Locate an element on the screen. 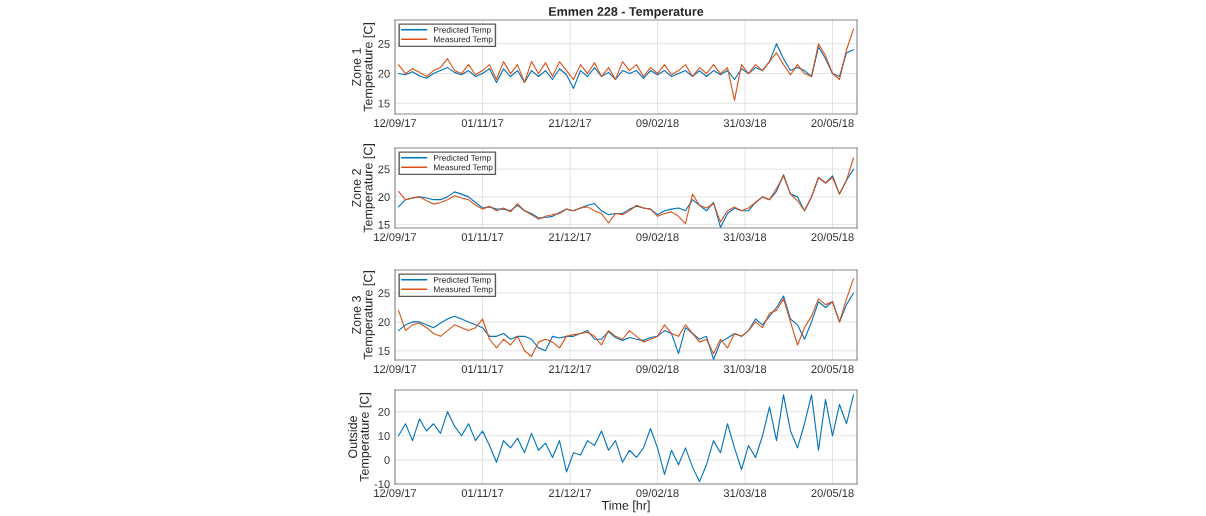  y-tick-label: 10 is located at coordinates (384, 436).